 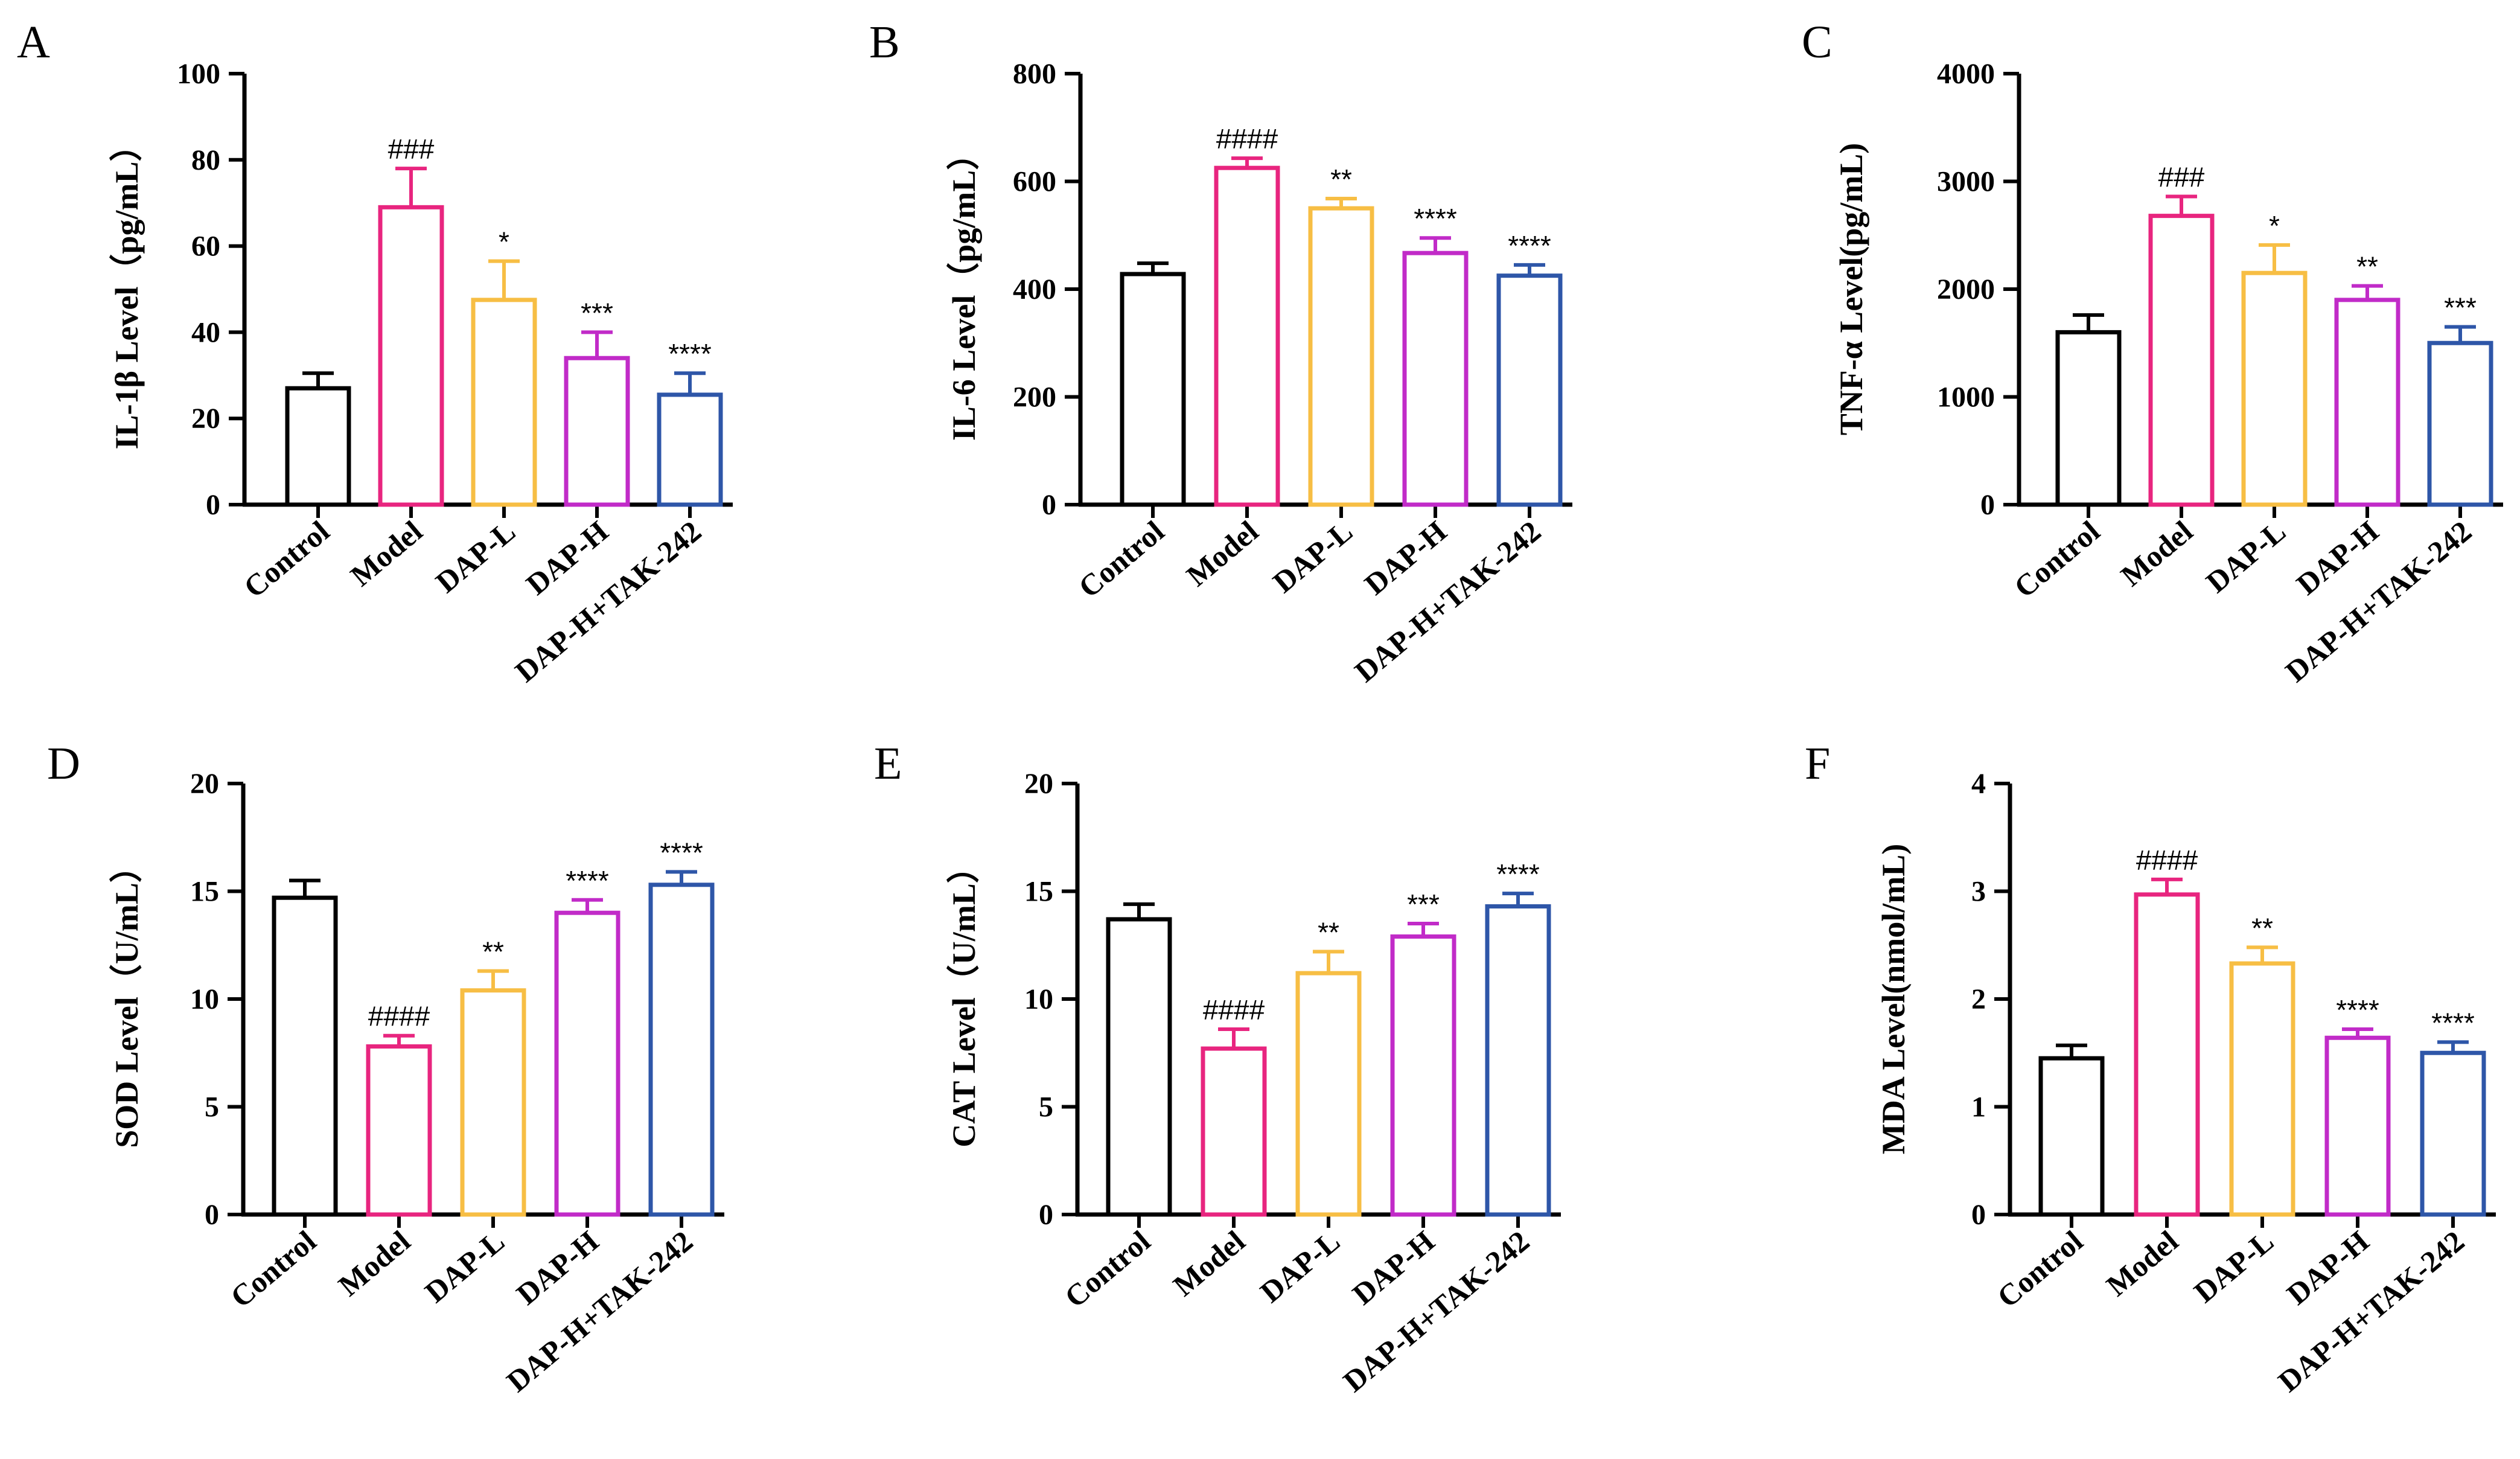 What do you see at coordinates (33, 42) in the screenshot?
I see `panel-letter: A` at bounding box center [33, 42].